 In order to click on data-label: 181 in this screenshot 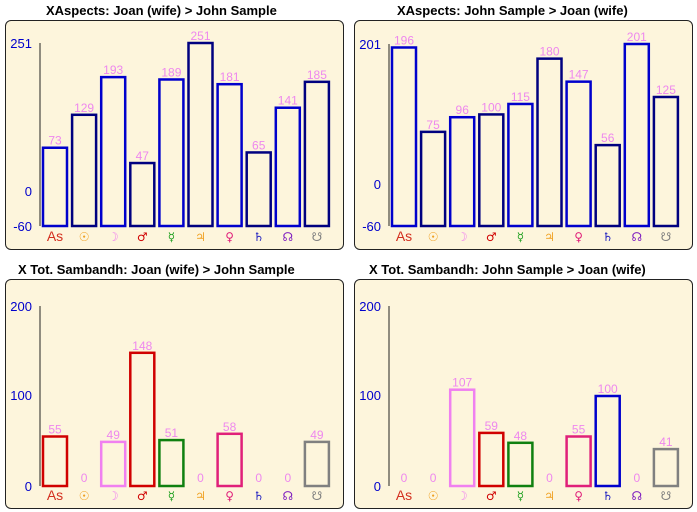, I will do `click(230, 77)`.